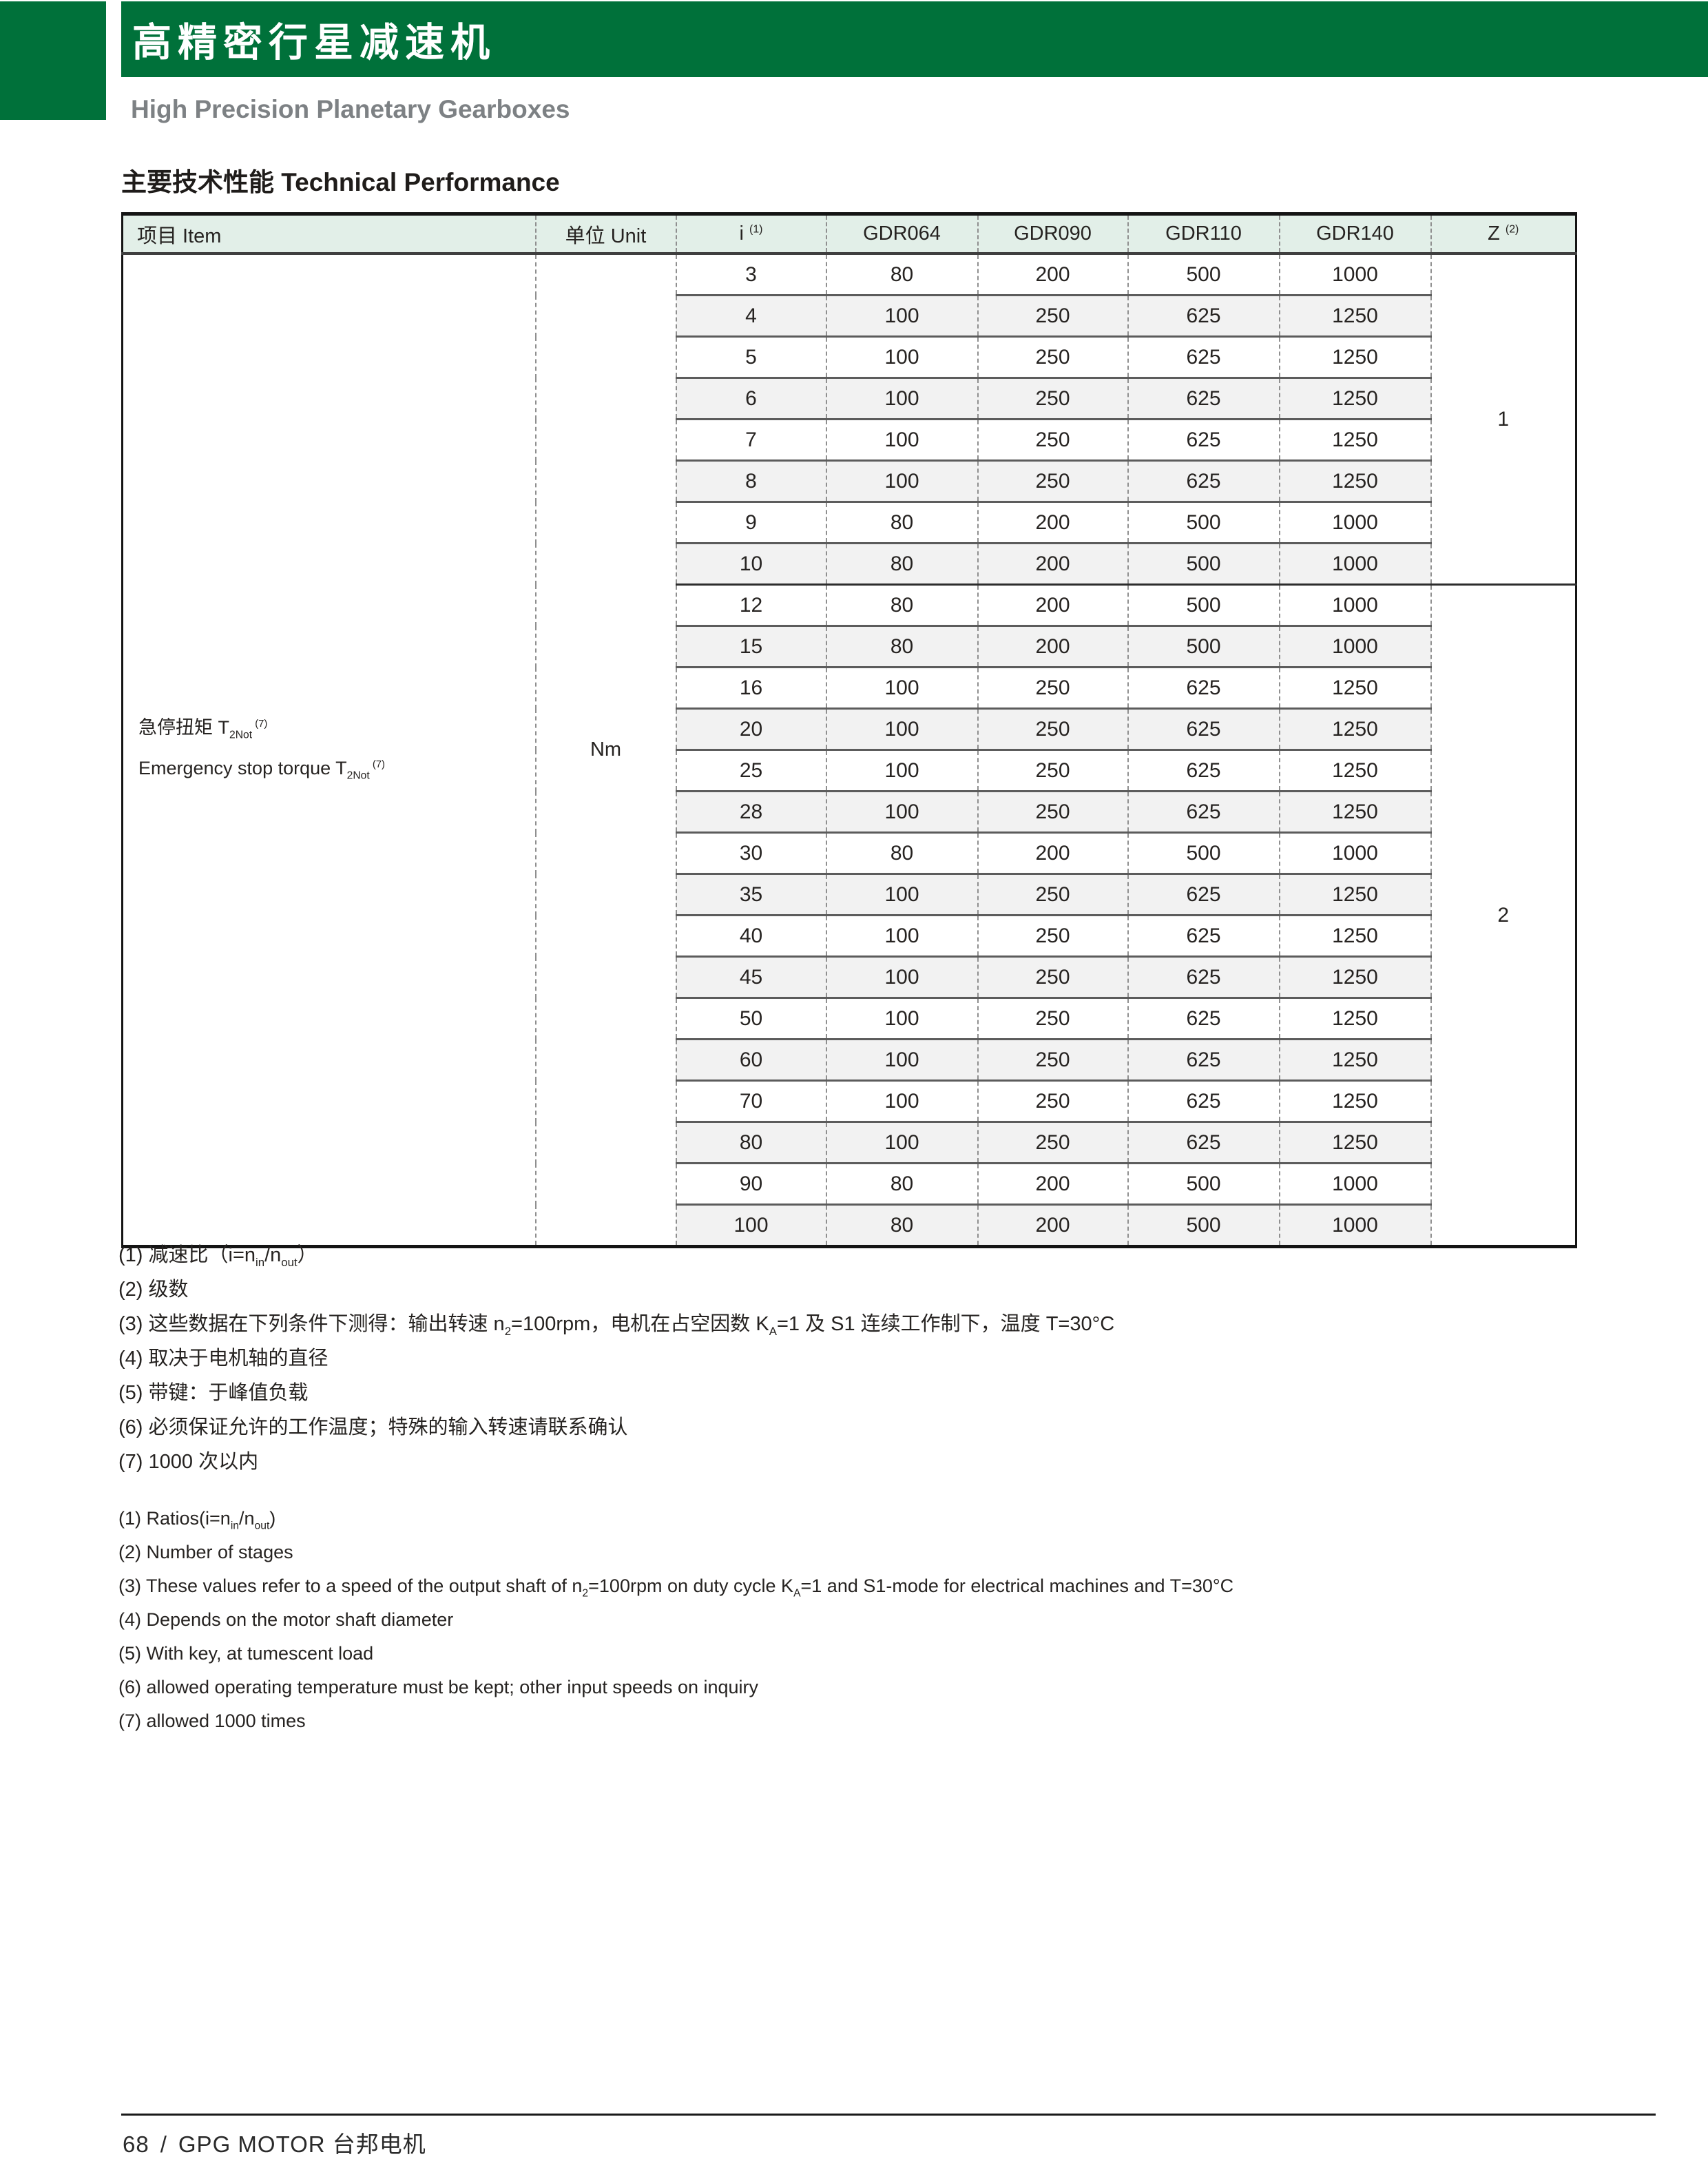  Describe the element at coordinates (314, 43) in the screenshot. I see `page-title: 高精密行星减速机` at that location.